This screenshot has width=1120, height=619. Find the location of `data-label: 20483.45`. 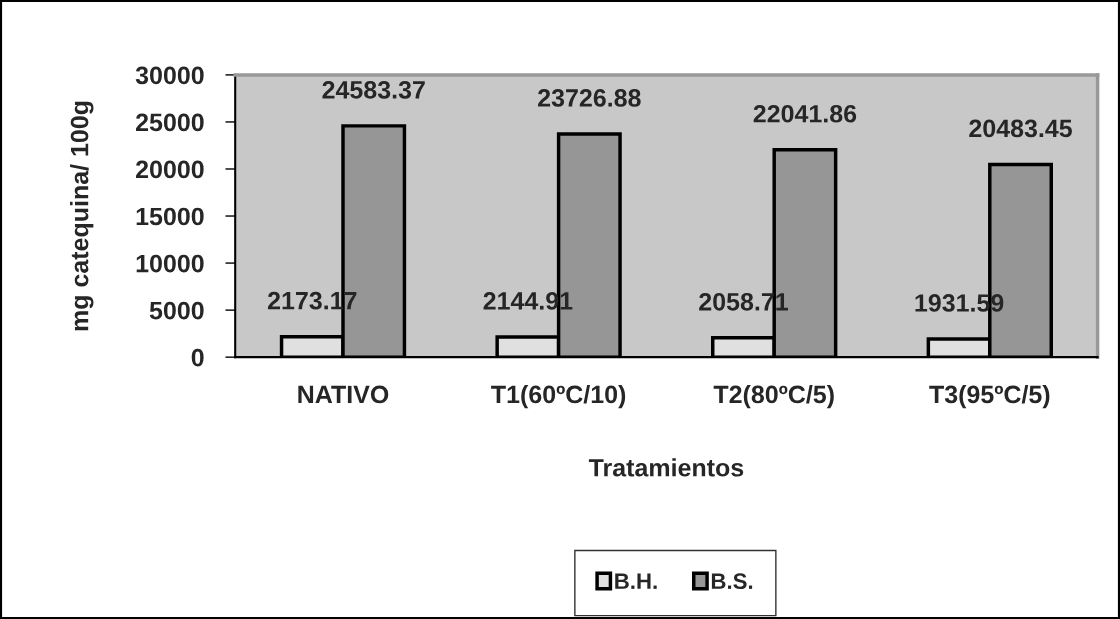

data-label: 20483.45 is located at coordinates (1020, 128).